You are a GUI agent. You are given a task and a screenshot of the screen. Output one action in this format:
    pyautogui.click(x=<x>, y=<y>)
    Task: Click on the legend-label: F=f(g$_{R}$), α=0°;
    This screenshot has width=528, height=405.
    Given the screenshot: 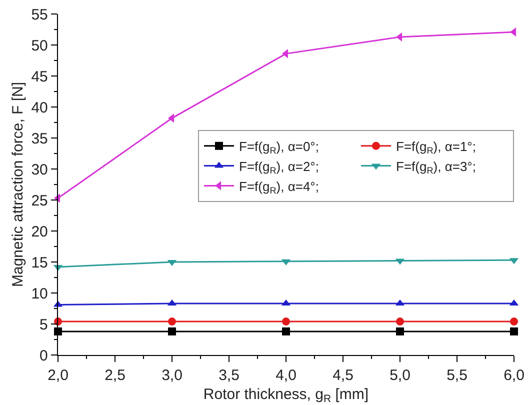 What is the action you would take?
    pyautogui.click(x=279, y=147)
    